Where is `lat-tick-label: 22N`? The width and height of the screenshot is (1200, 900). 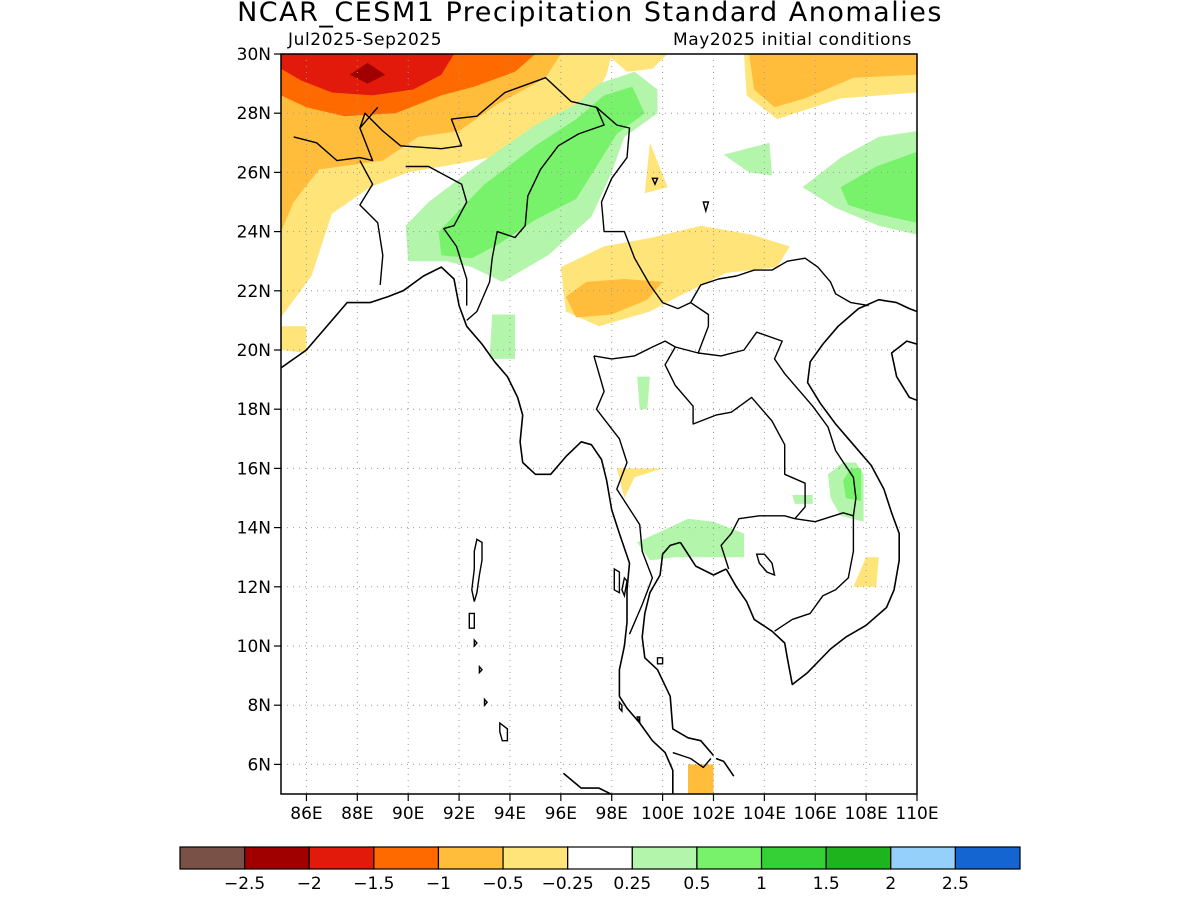
lat-tick-label: 22N is located at coordinates (254, 292).